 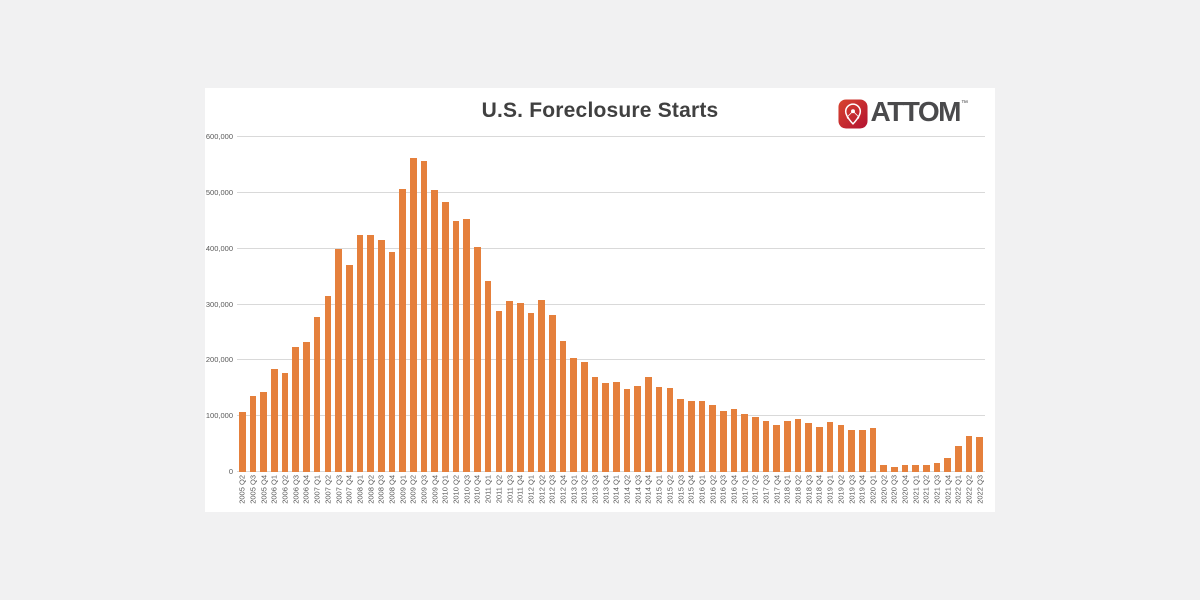 I want to click on x-axis-label: 2016 Q4, so click(x=734, y=489).